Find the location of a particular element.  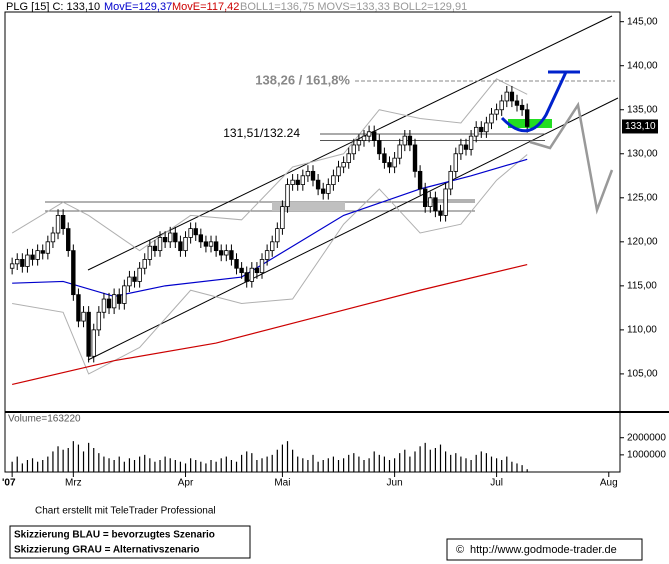

legend-entry: MovE=129,37 is located at coordinates (138, 7).